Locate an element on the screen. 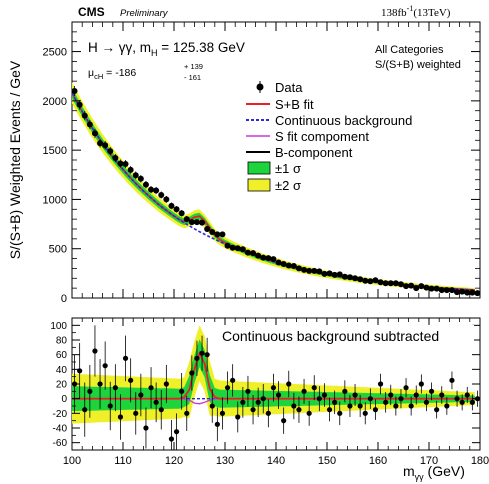  lower-annotation-bg is located at coordinates (346, 335).